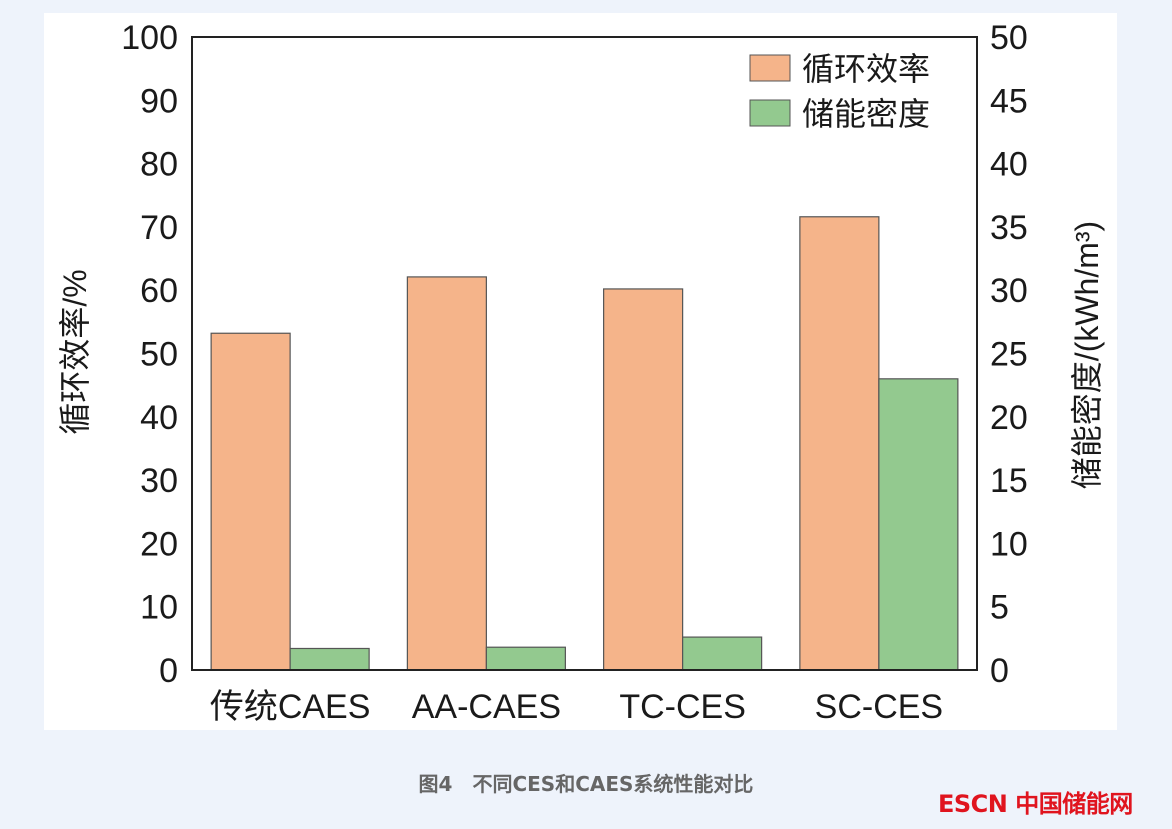 The height and width of the screenshot is (829, 1172). I want to click on y-tick-label-right: 30, so click(1009, 291).